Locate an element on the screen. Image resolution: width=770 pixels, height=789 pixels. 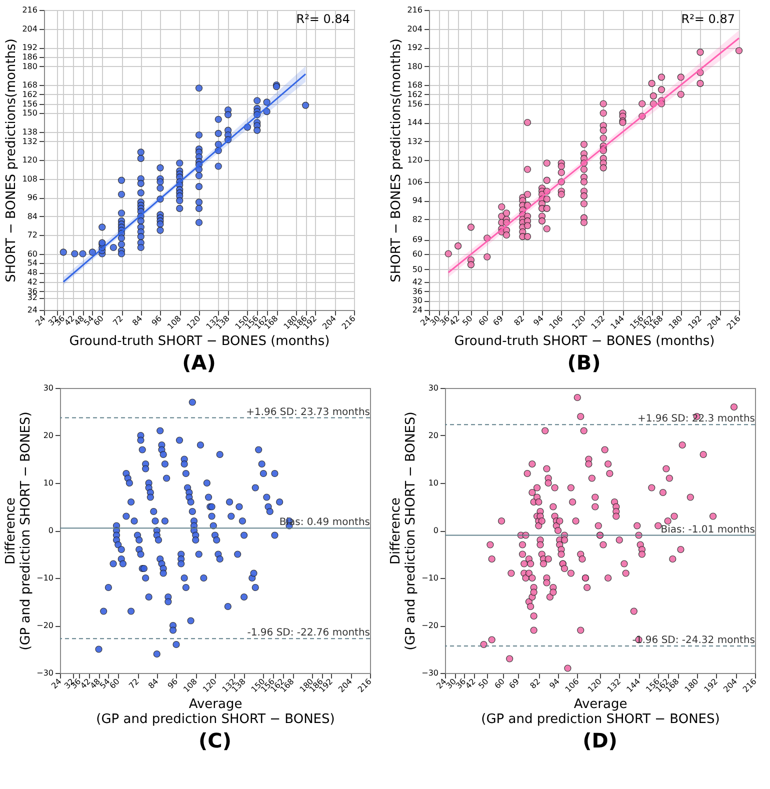
y-tick-label: 138 is located at coordinates (30, 131).